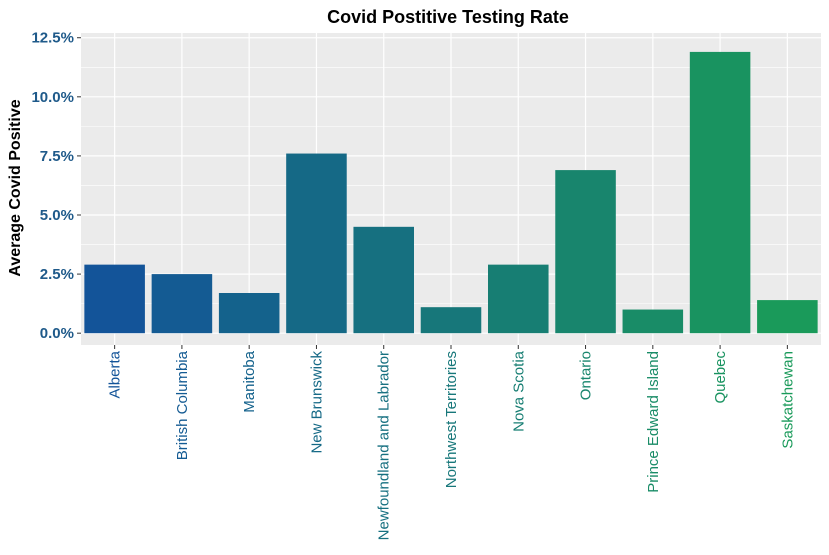 This screenshot has width=829, height=555. What do you see at coordinates (57, 215) in the screenshot?
I see `y-tick-label: 5.0%` at bounding box center [57, 215].